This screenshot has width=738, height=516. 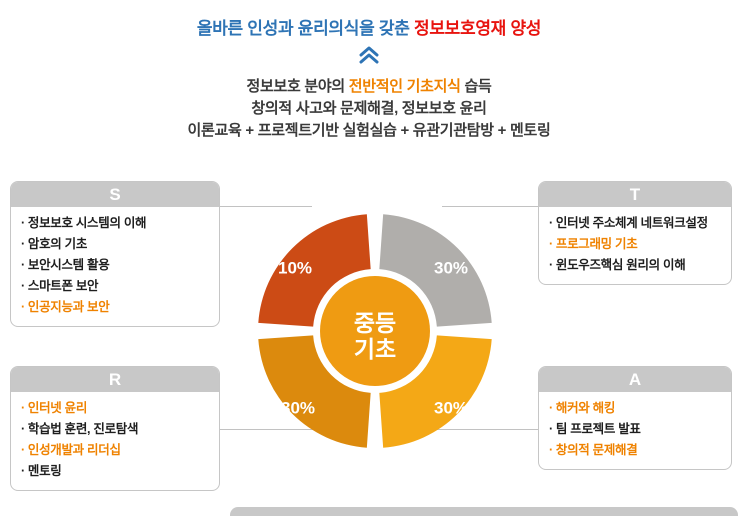 What do you see at coordinates (375, 349) in the screenshot?
I see `donut-center-line-2: 기초` at bounding box center [375, 349].